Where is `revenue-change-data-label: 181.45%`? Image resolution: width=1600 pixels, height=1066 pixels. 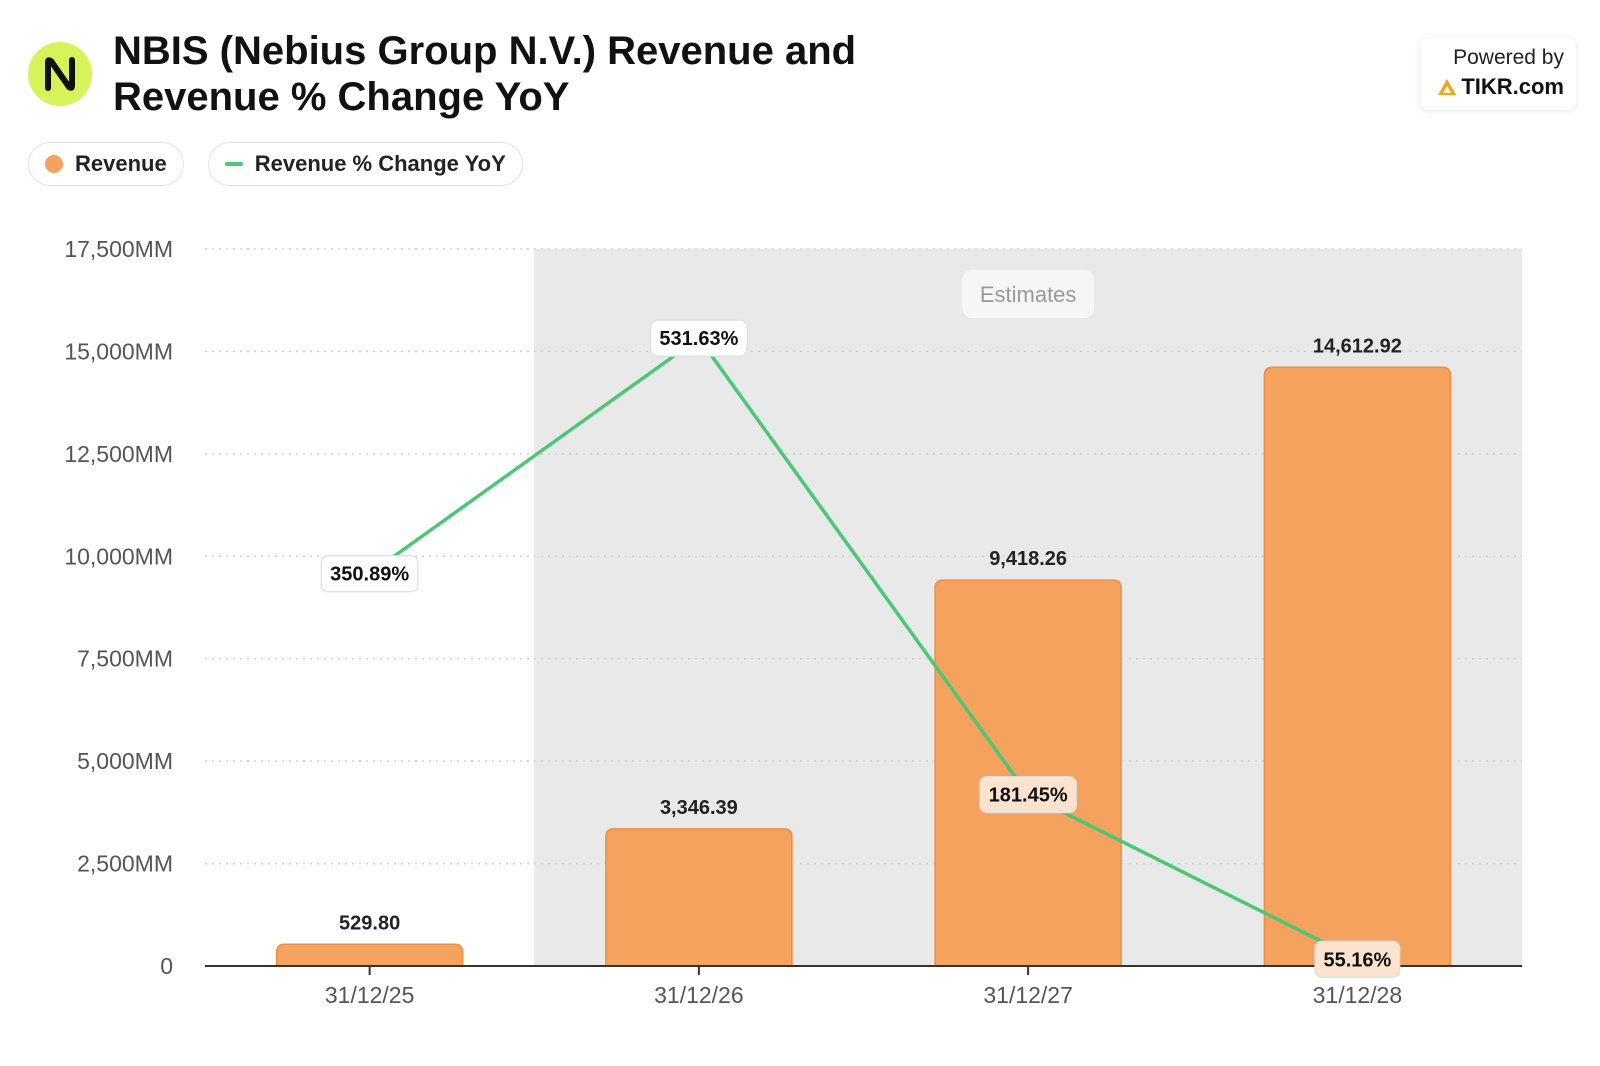
revenue-change-data-label: 181.45% is located at coordinates (1028, 796).